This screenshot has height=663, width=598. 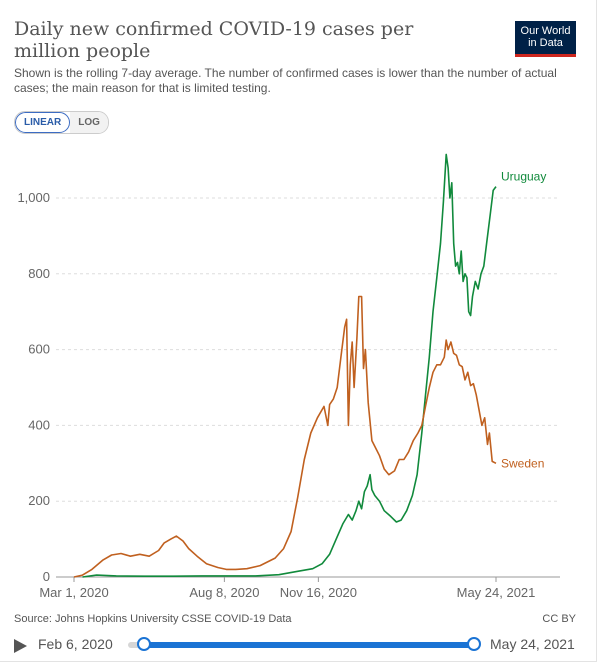 What do you see at coordinates (89, 122) in the screenshot?
I see `log-scale-button: LOG` at bounding box center [89, 122].